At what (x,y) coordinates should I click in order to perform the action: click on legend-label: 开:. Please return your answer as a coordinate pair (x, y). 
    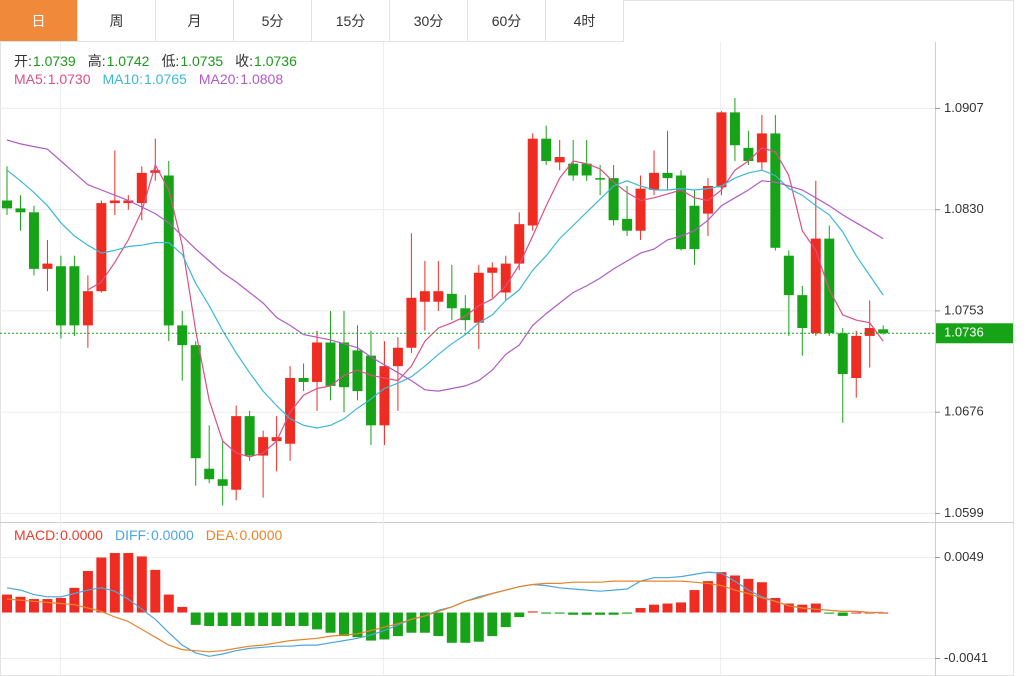
    Looking at the image, I should click on (23, 61).